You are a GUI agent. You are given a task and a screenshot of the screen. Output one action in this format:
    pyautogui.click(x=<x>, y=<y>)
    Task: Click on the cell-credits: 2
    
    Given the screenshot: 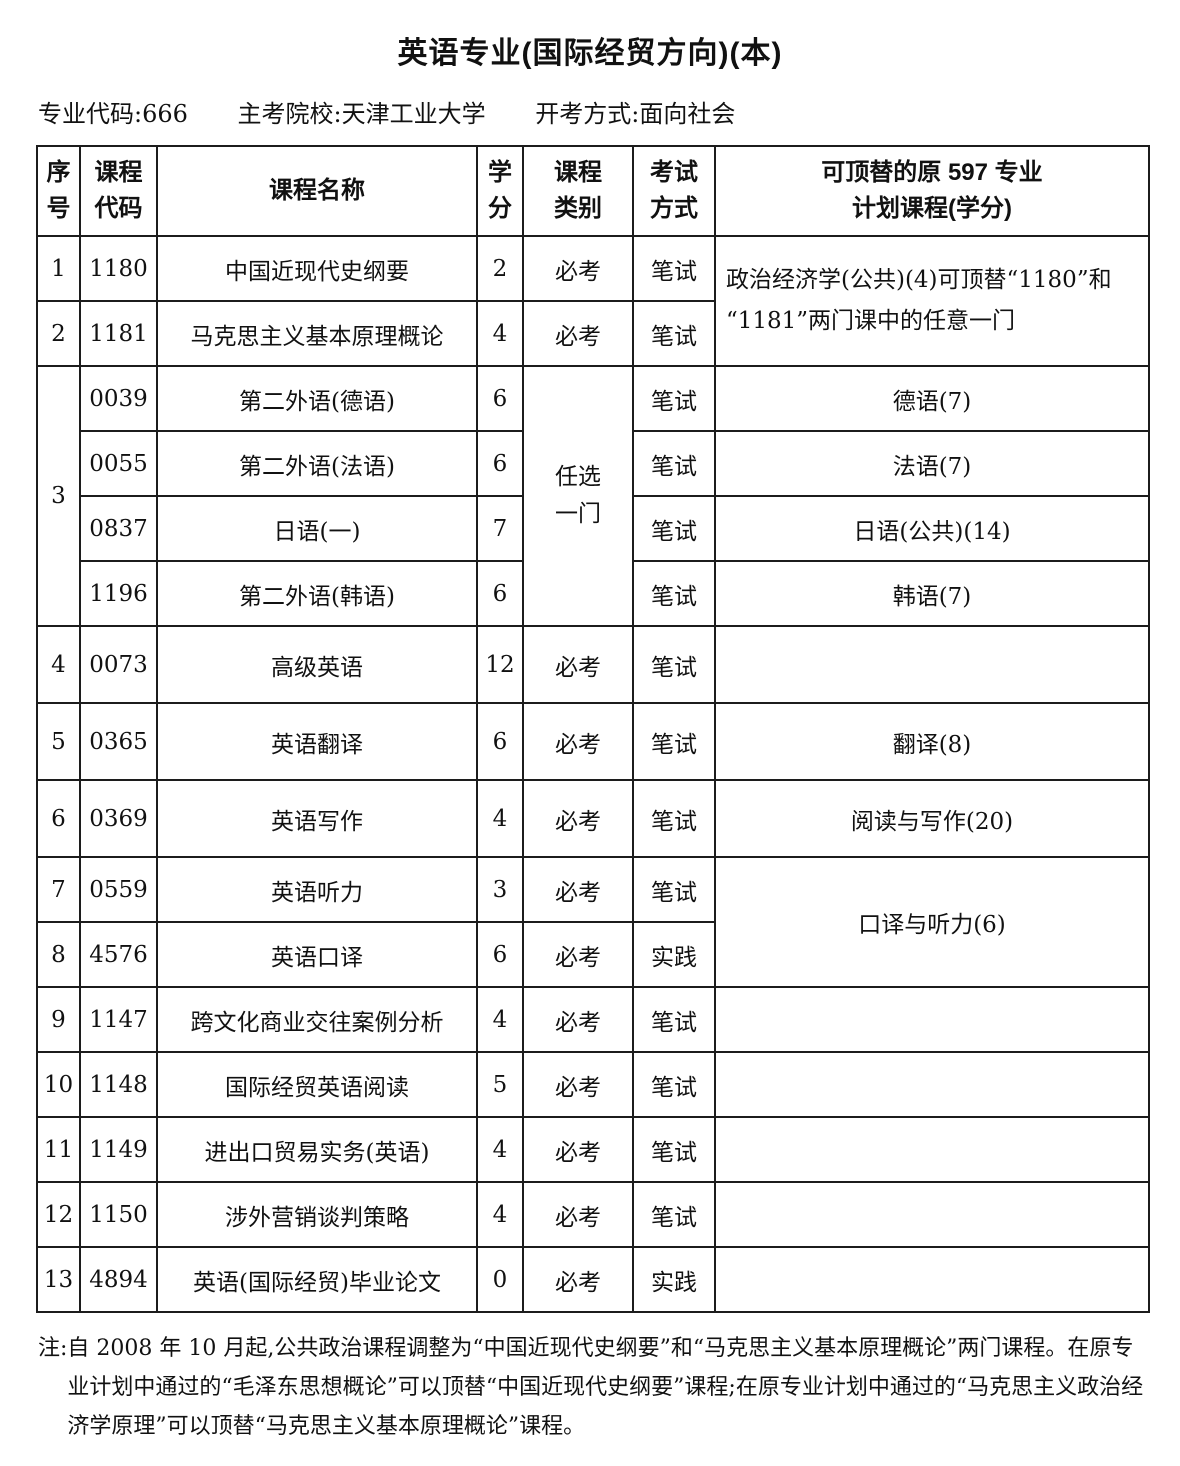 What is the action you would take?
    pyautogui.click(x=500, y=268)
    